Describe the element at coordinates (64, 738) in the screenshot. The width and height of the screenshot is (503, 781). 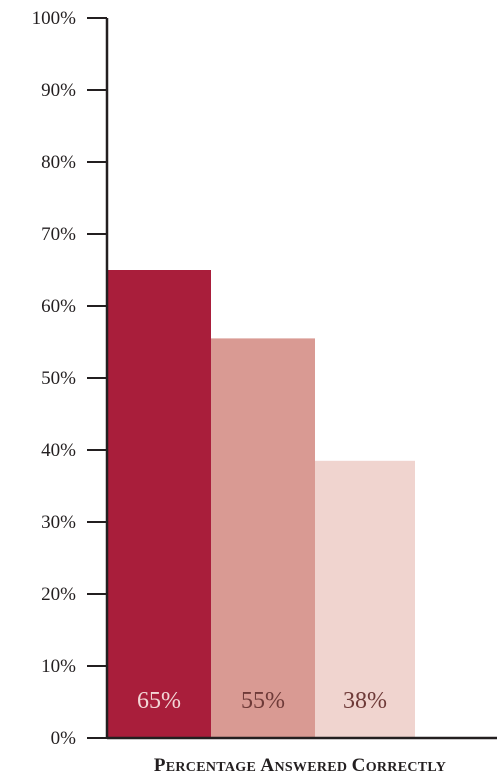
I see `y-tick-label: 0%` at that location.